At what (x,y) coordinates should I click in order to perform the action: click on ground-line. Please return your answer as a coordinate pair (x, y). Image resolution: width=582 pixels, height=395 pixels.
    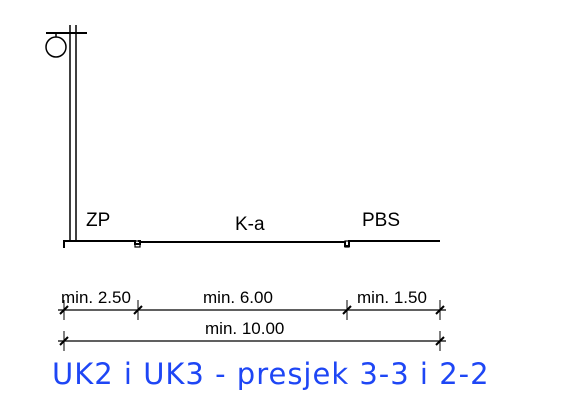
    Looking at the image, I should click on (251, 244).